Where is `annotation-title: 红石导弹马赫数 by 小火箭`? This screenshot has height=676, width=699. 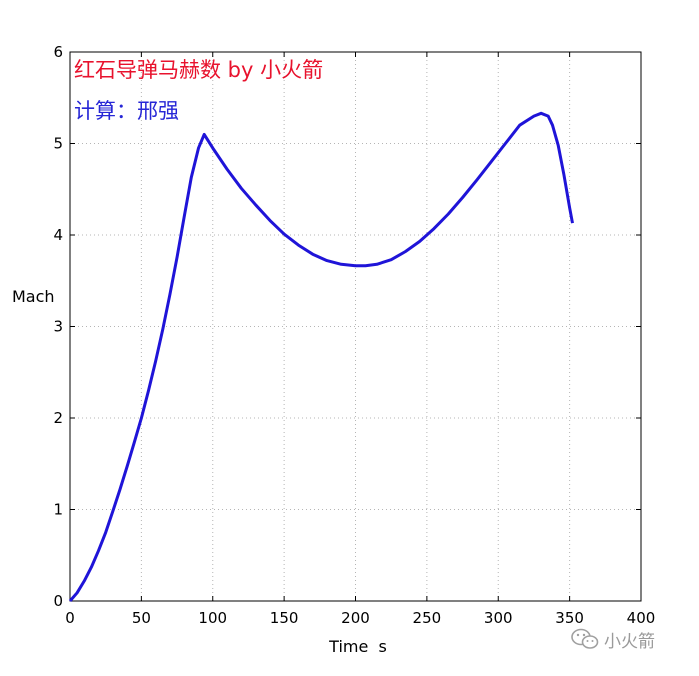 annotation-title: 红石导弹马赫数 by 小火箭 is located at coordinates (198, 70).